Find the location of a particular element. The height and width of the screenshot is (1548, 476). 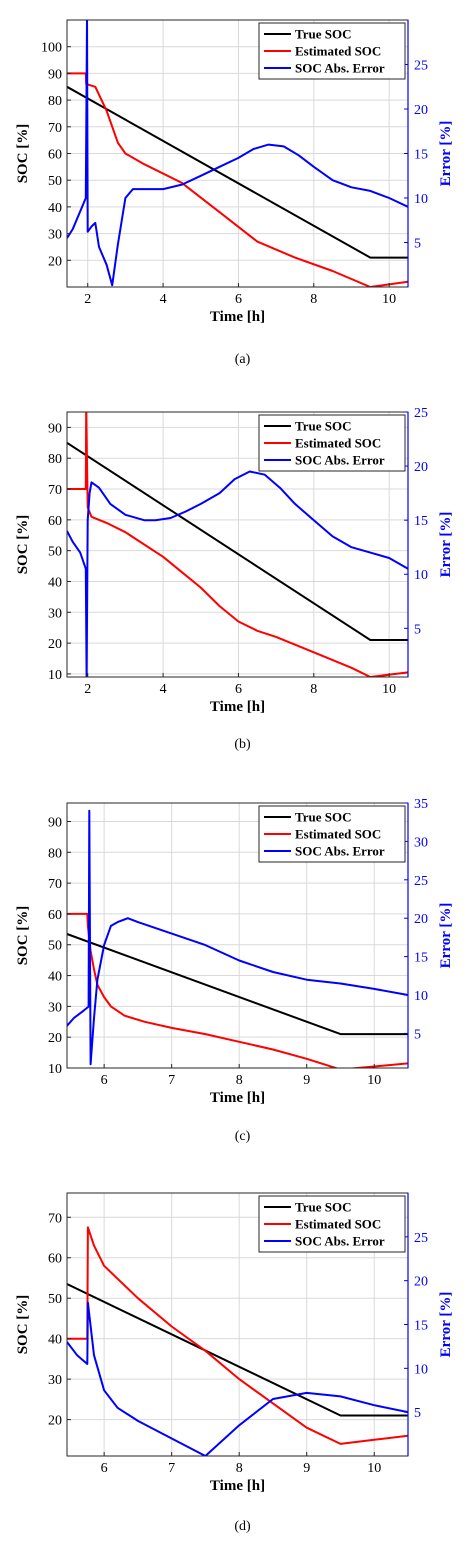

panel-caption: (d) is located at coordinates (242, 1526).